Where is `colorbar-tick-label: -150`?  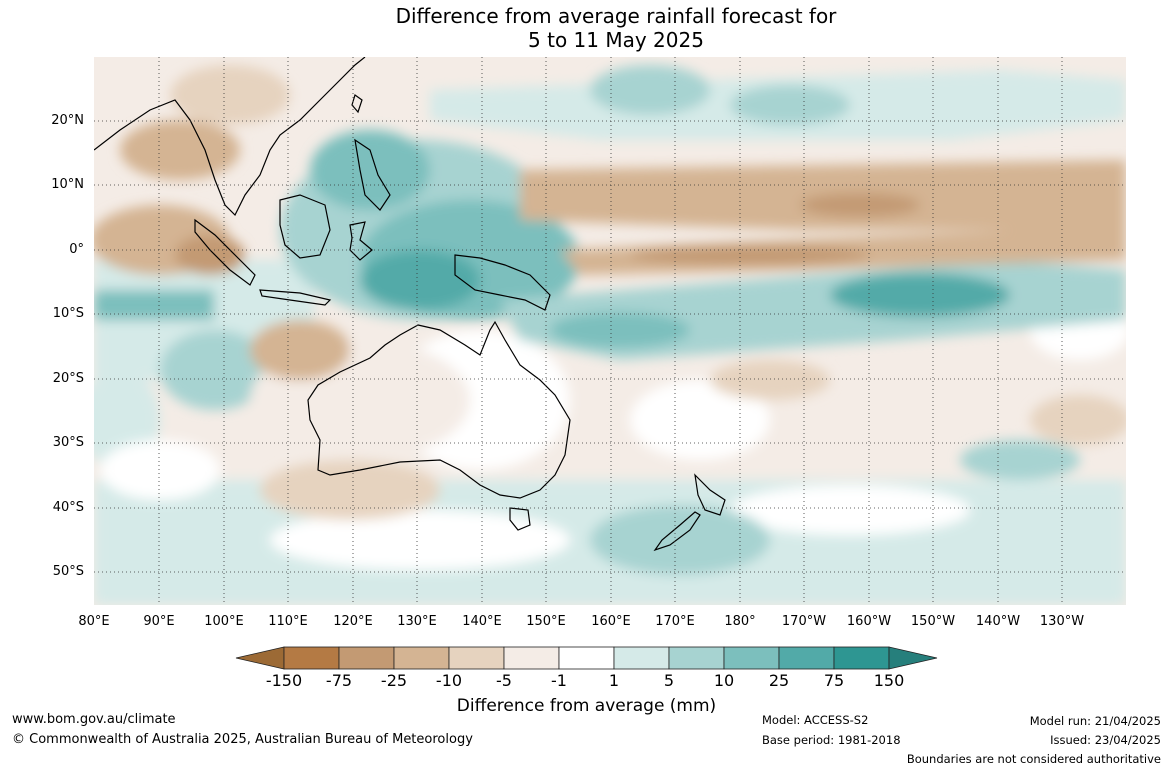
colorbar-tick-label: -150 is located at coordinates (284, 680).